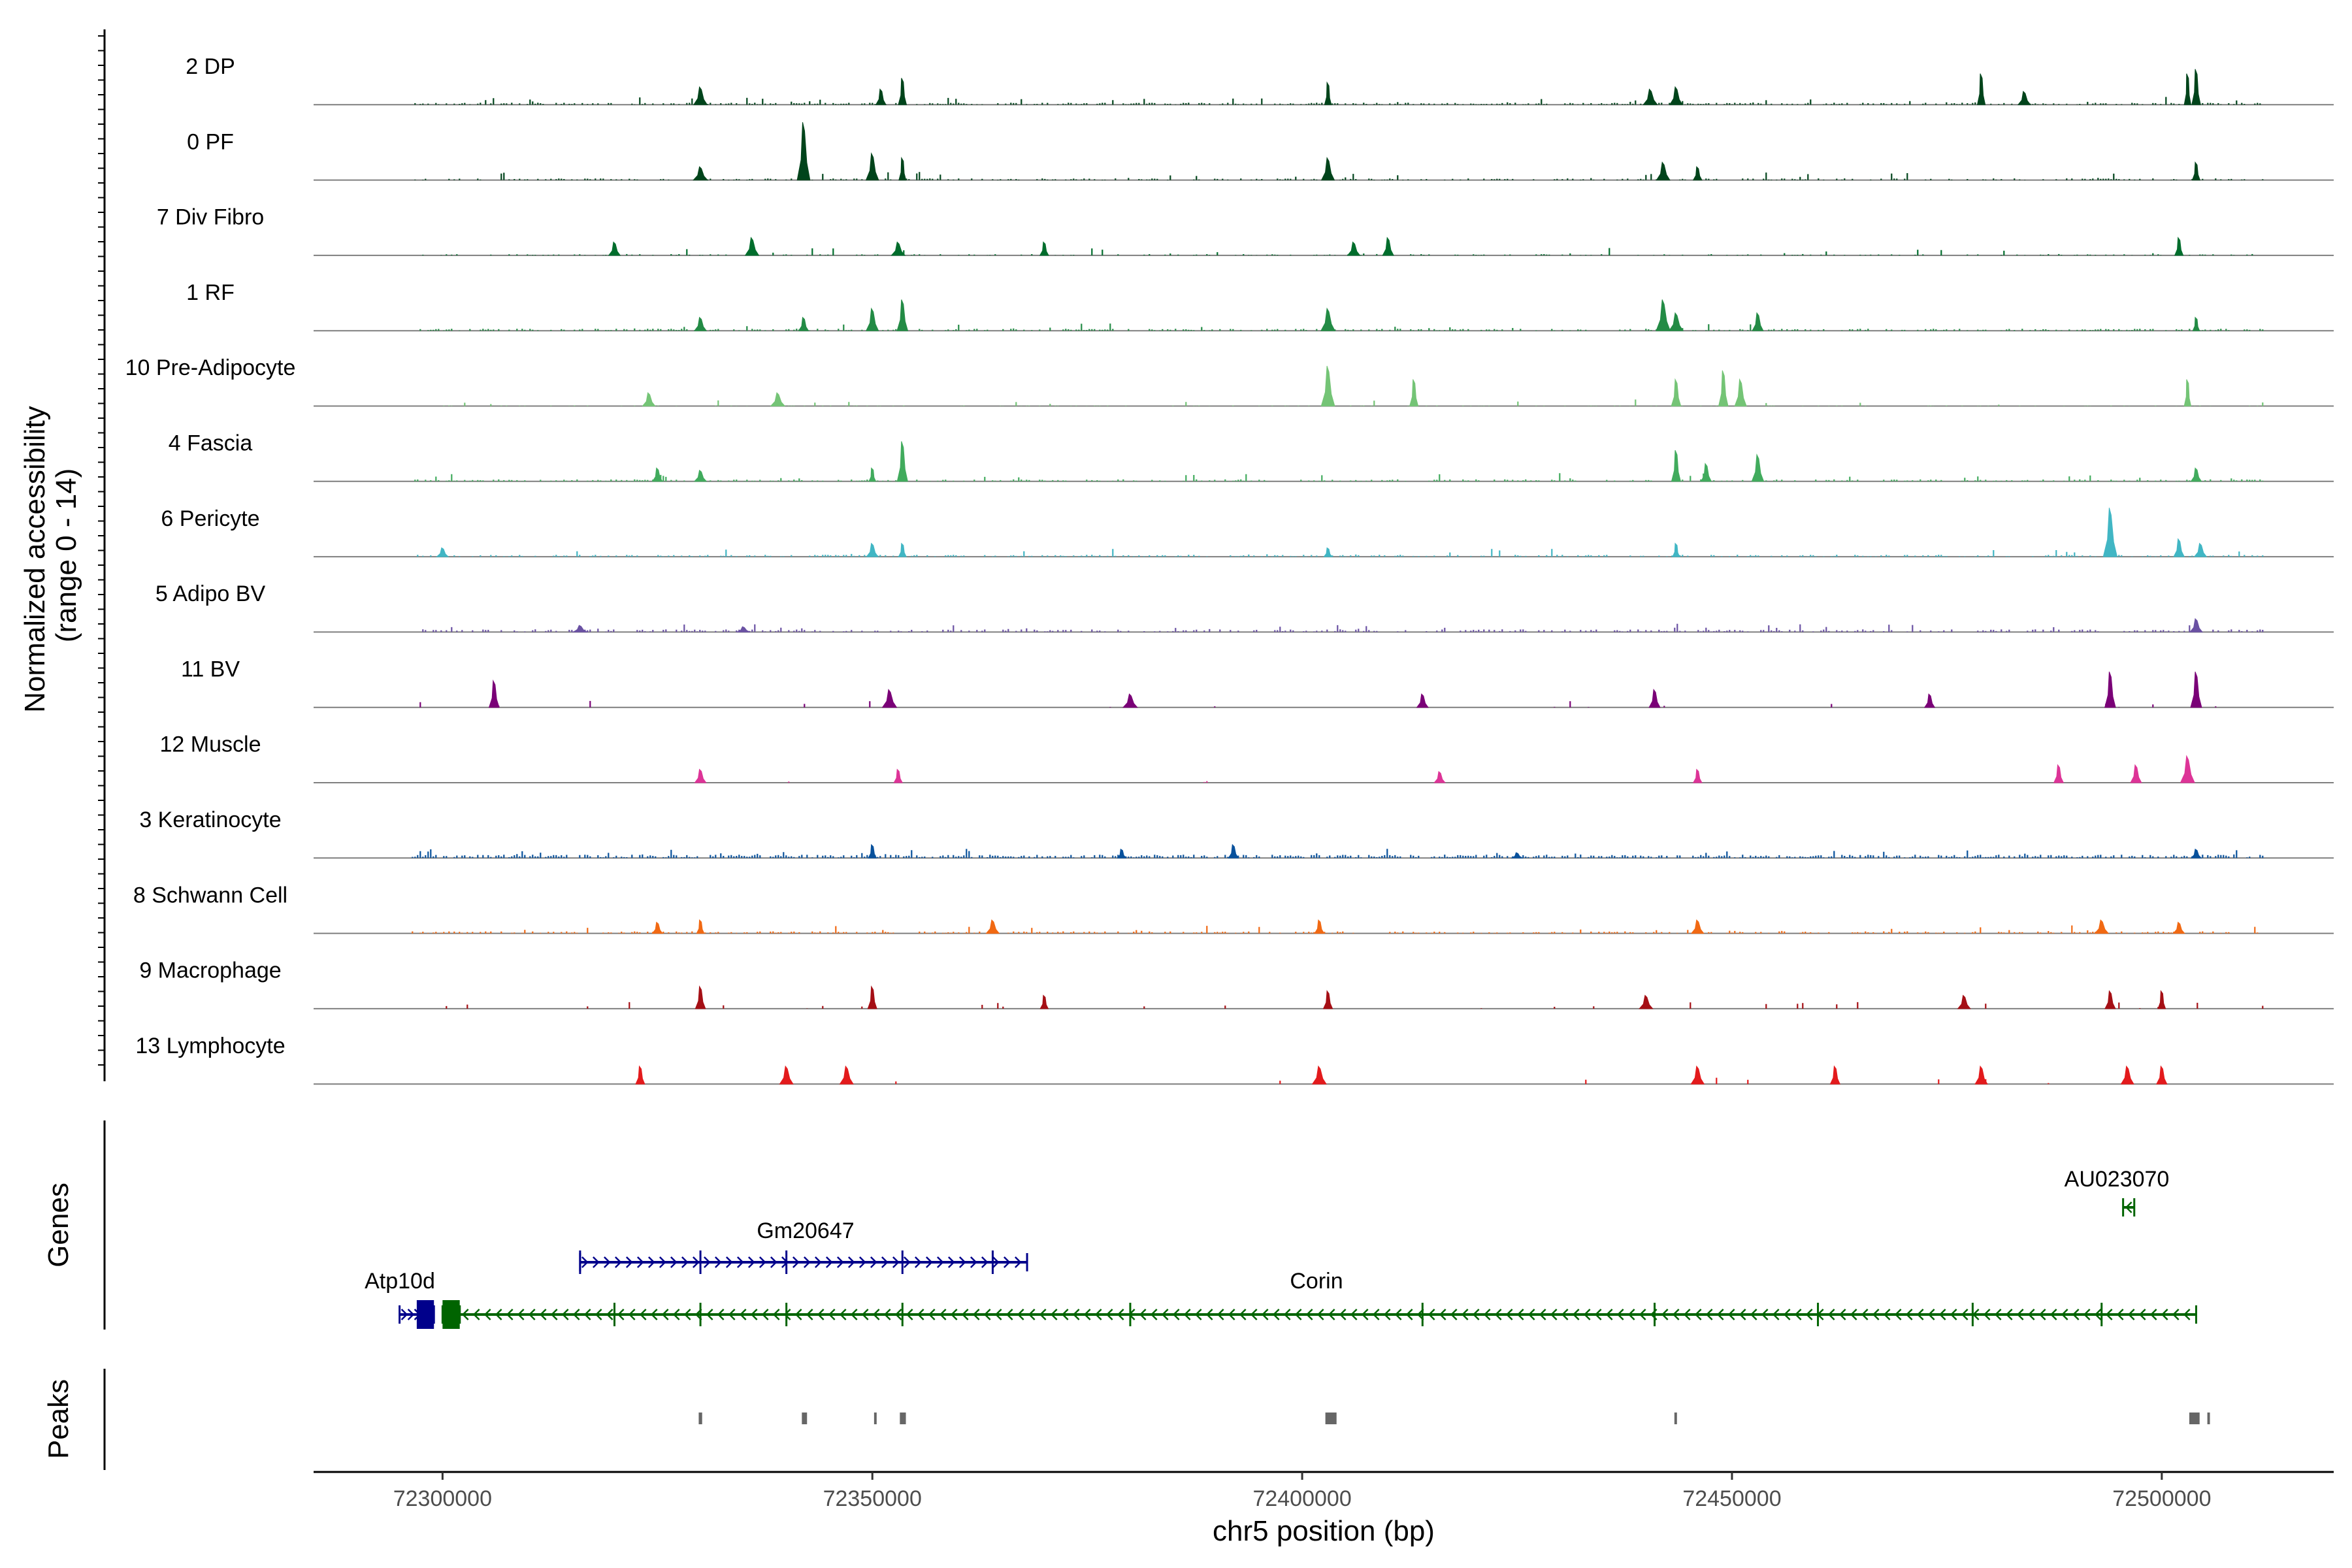  I want to click on track-label: 9 Macrophage, so click(210, 970).